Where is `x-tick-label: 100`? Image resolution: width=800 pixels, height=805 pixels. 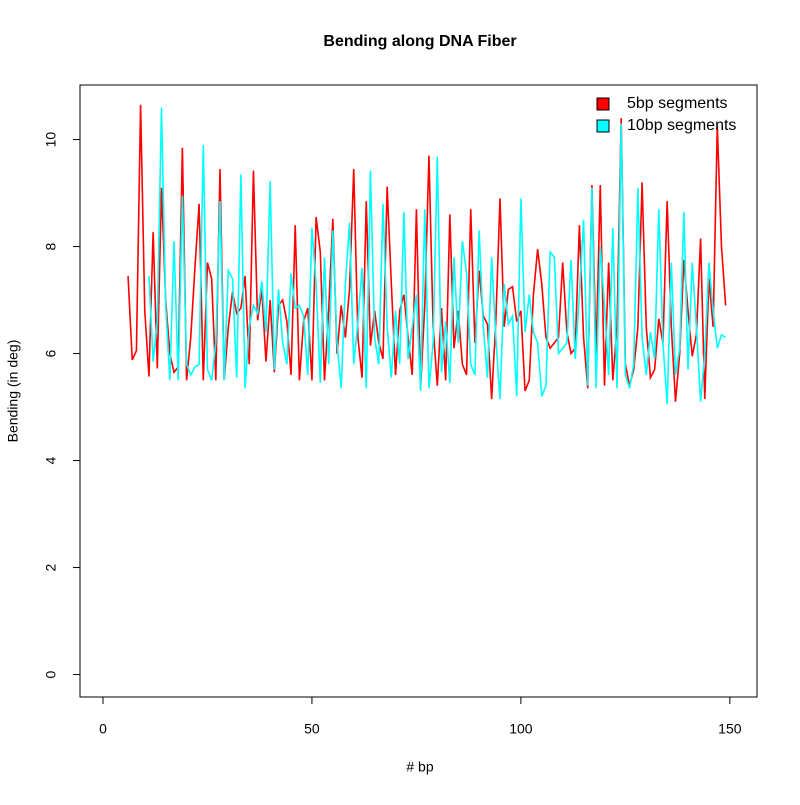 x-tick-label: 100 is located at coordinates (521, 729).